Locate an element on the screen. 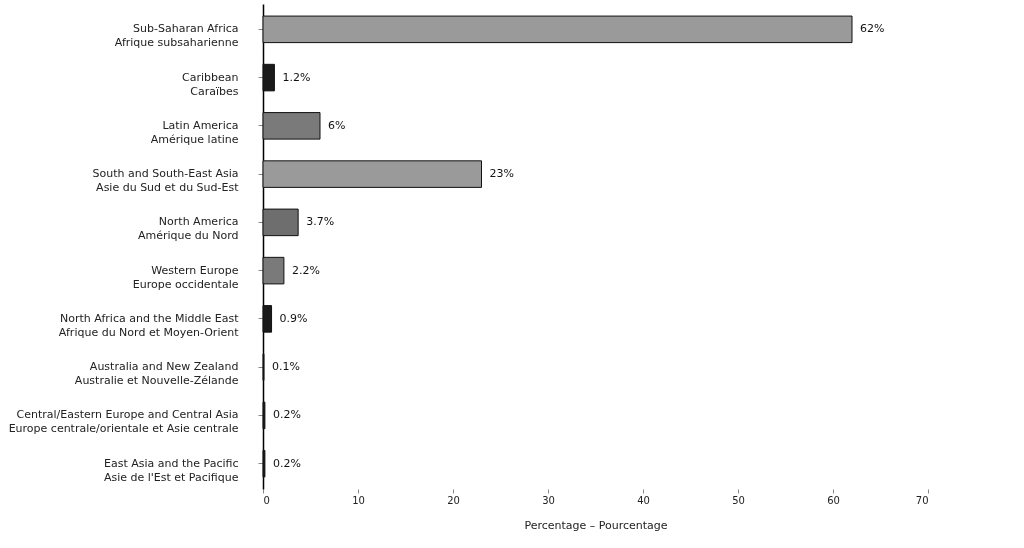  data-label: 6% is located at coordinates (337, 125).